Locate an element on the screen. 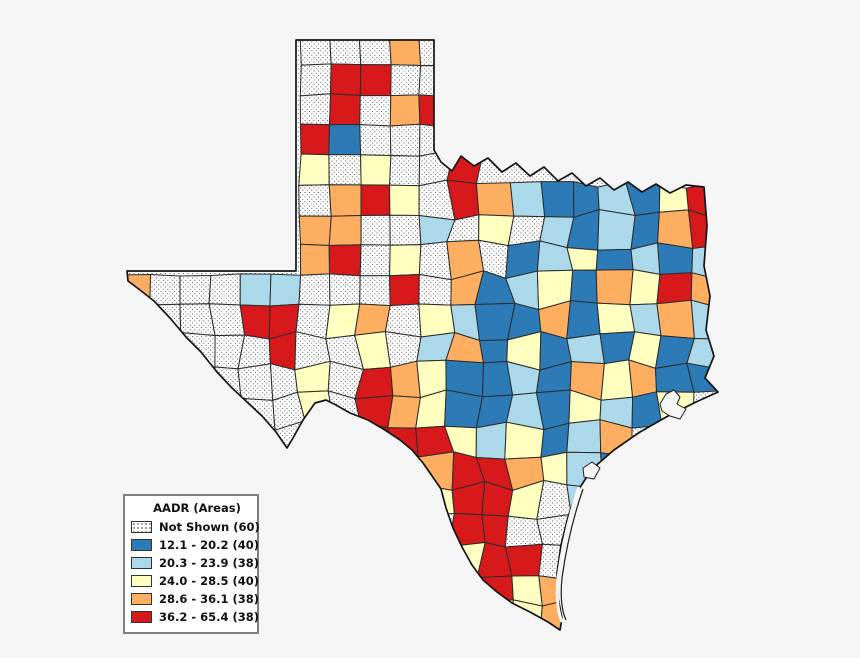 Image resolution: width=860 pixels, height=658 pixels. legend-title: AADR (Areas) is located at coordinates (197, 508).